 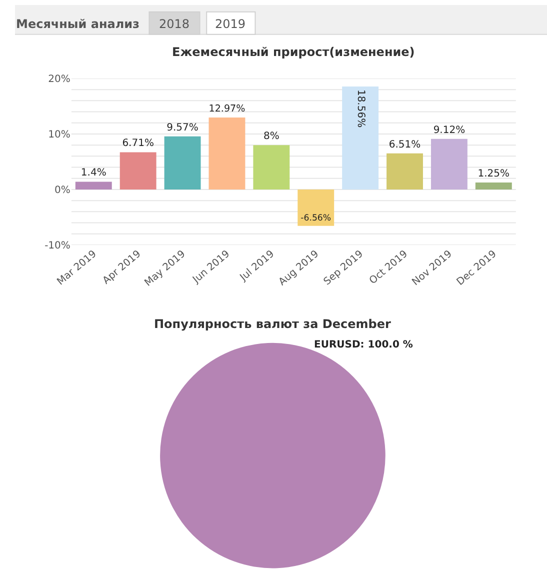 What do you see at coordinates (360, 108) in the screenshot?
I see `data-label: 18.56%` at bounding box center [360, 108].